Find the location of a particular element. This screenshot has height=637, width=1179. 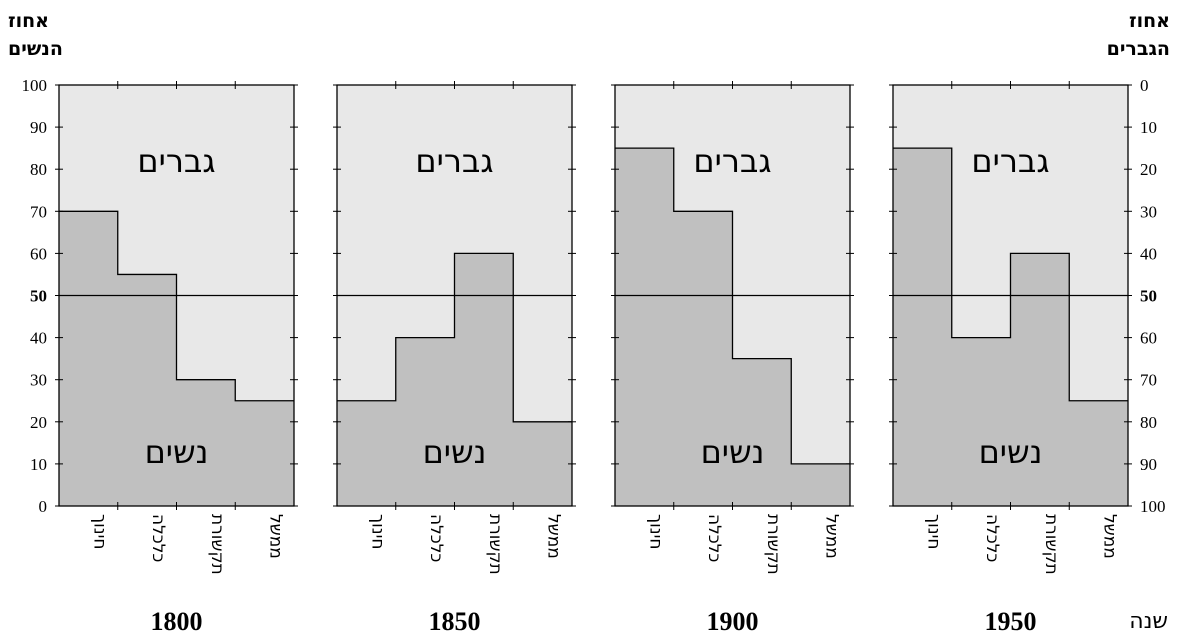

category-label-1850: ממשל is located at coordinates (554, 536).